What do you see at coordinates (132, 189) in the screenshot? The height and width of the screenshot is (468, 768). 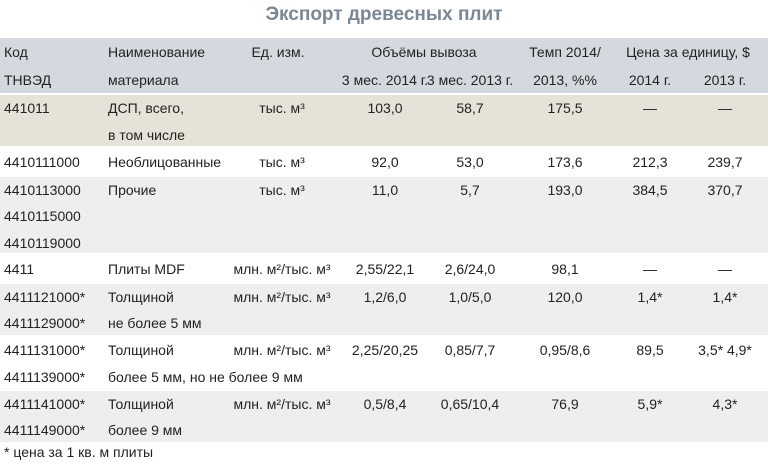 I see `table-cell: Прочие` at bounding box center [132, 189].